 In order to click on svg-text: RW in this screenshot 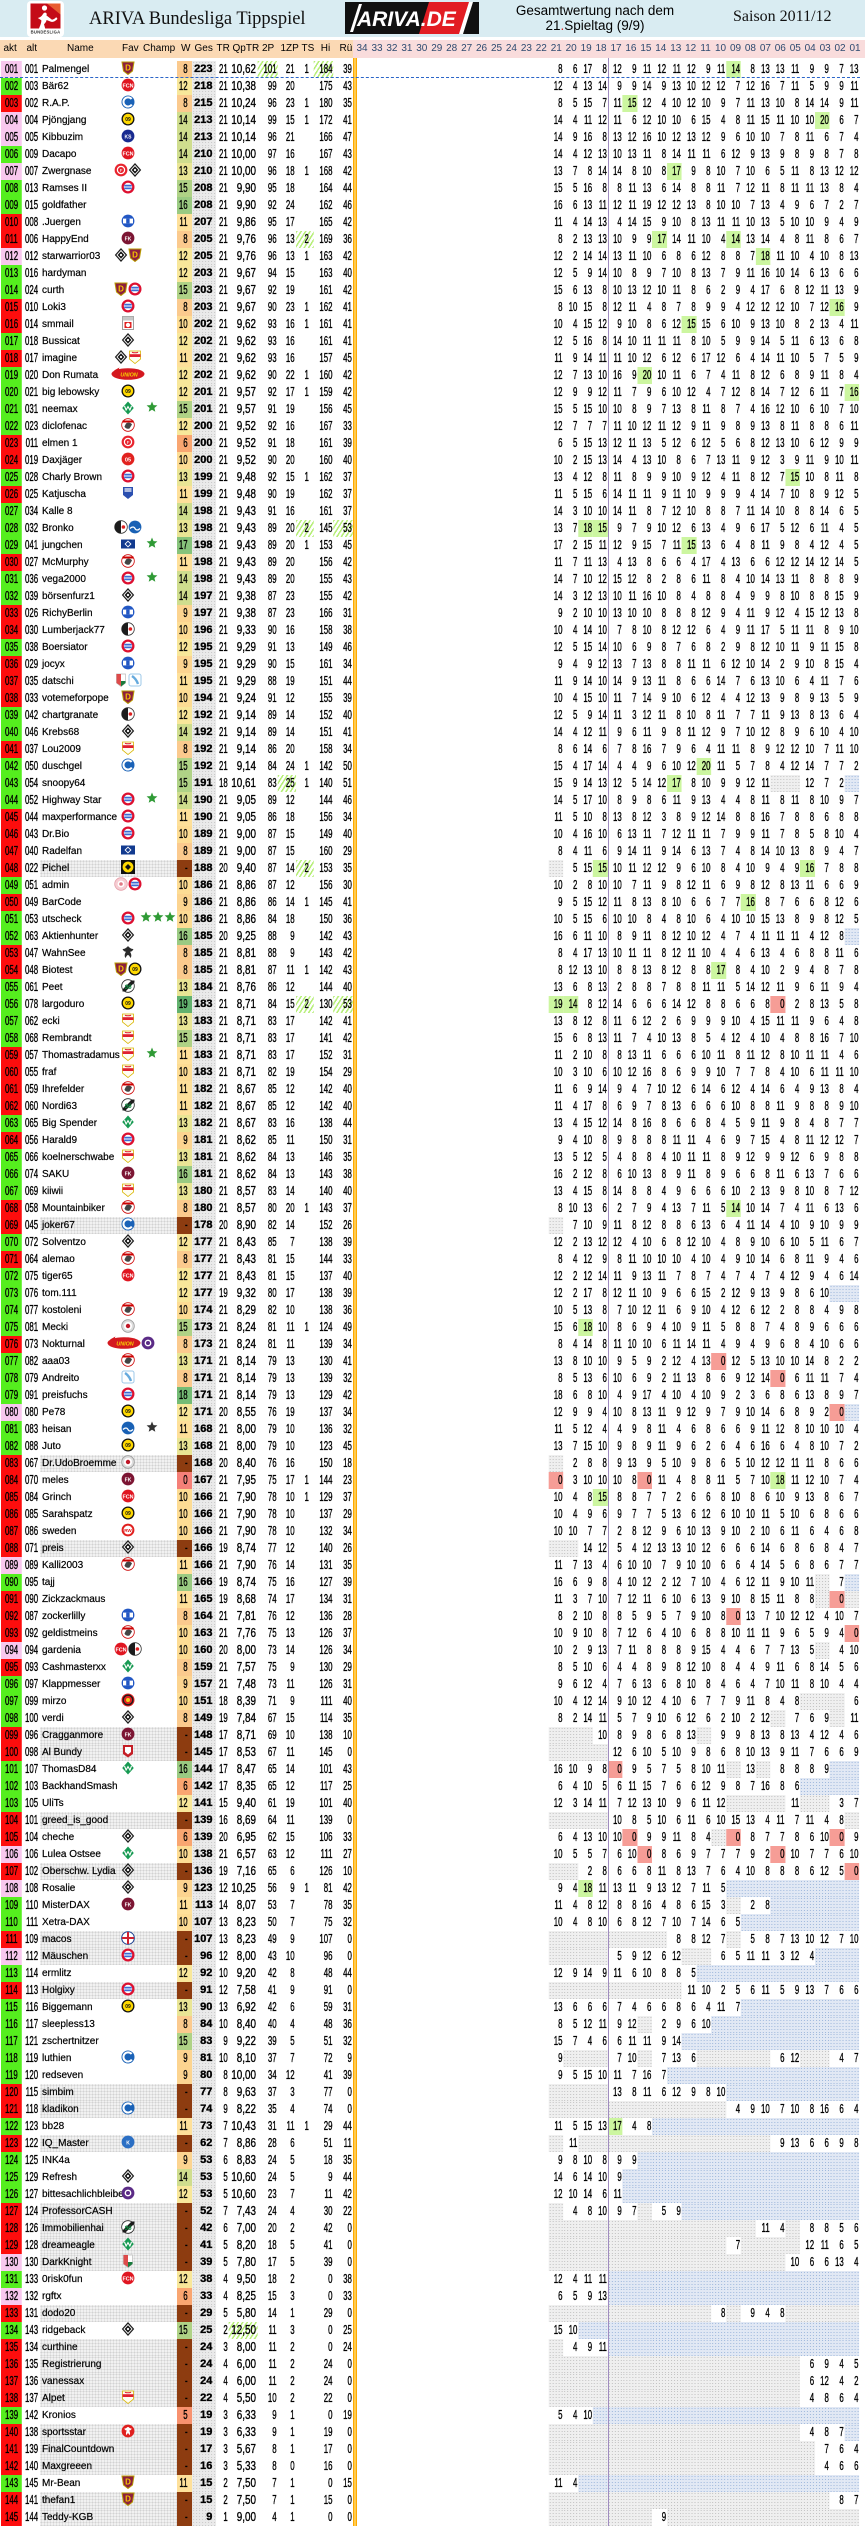, I will do `click(128, 1530)`.